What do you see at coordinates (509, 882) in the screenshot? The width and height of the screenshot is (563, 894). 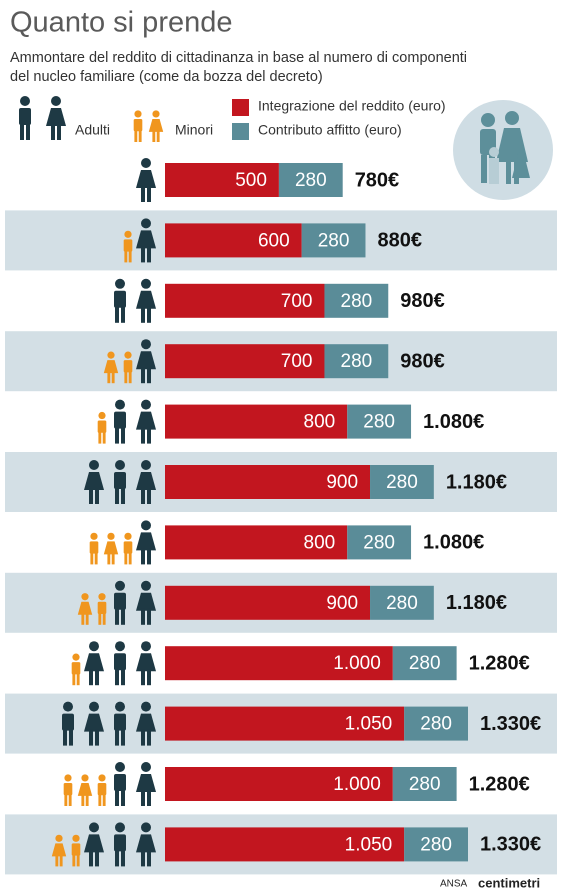 I see `brand: centimetri` at bounding box center [509, 882].